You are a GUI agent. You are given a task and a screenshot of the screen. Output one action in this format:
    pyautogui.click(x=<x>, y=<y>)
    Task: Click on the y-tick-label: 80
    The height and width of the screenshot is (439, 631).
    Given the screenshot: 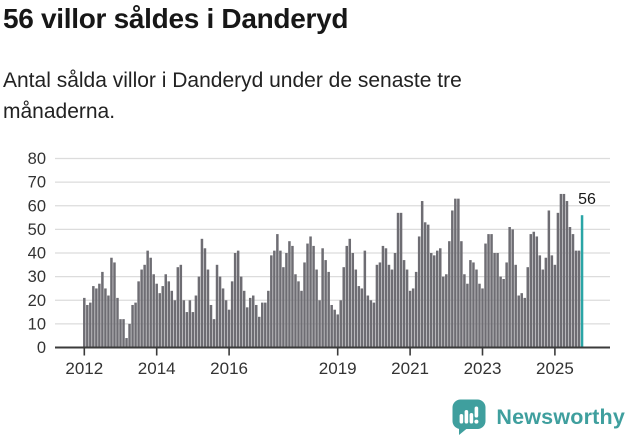 What is the action you would take?
    pyautogui.click(x=37, y=159)
    